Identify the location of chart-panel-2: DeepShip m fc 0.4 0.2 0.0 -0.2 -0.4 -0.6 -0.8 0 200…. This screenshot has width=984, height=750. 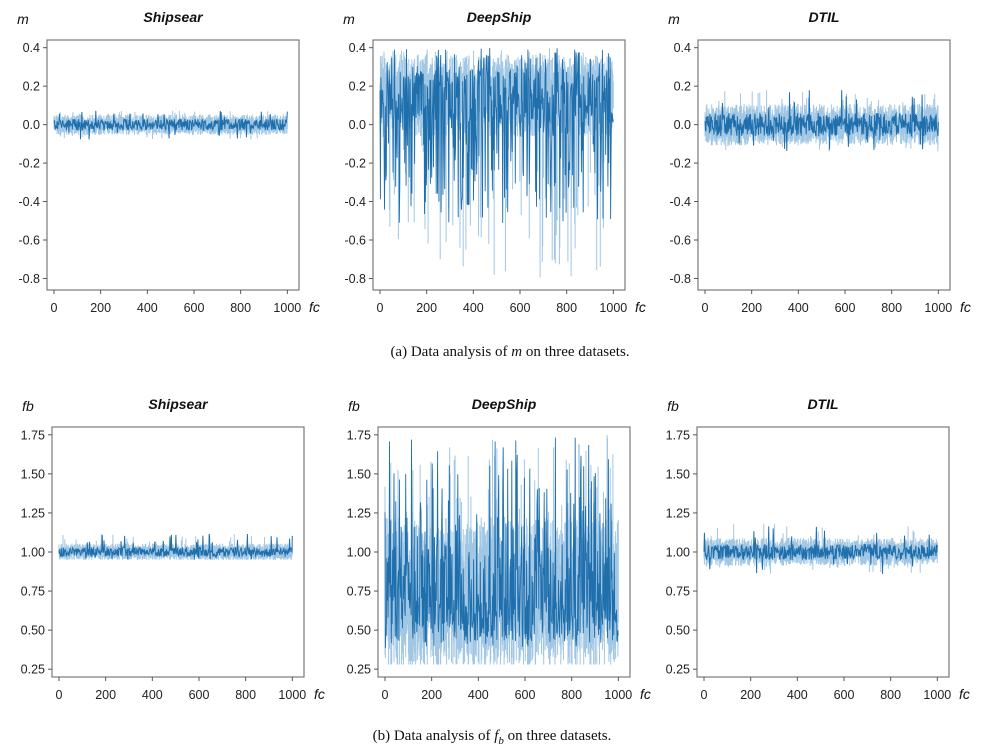
(494, 162).